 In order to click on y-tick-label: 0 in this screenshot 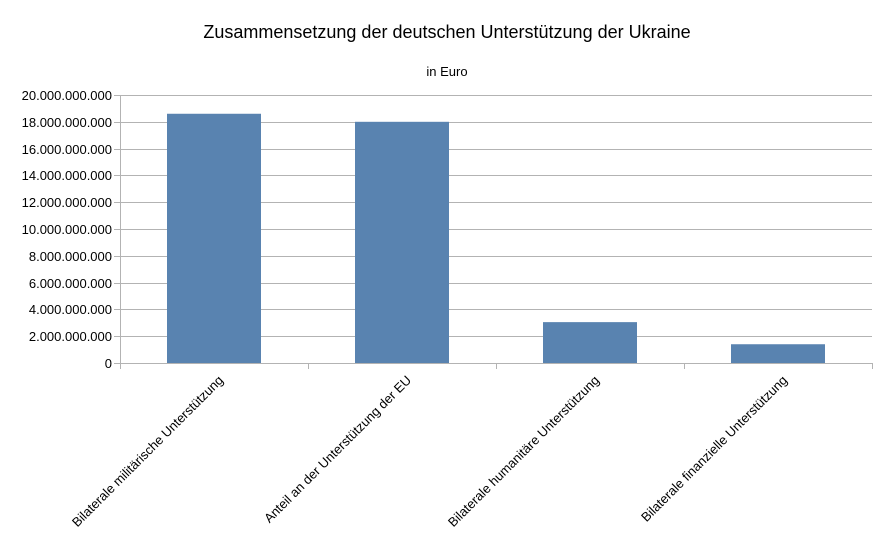, I will do `click(108, 363)`.